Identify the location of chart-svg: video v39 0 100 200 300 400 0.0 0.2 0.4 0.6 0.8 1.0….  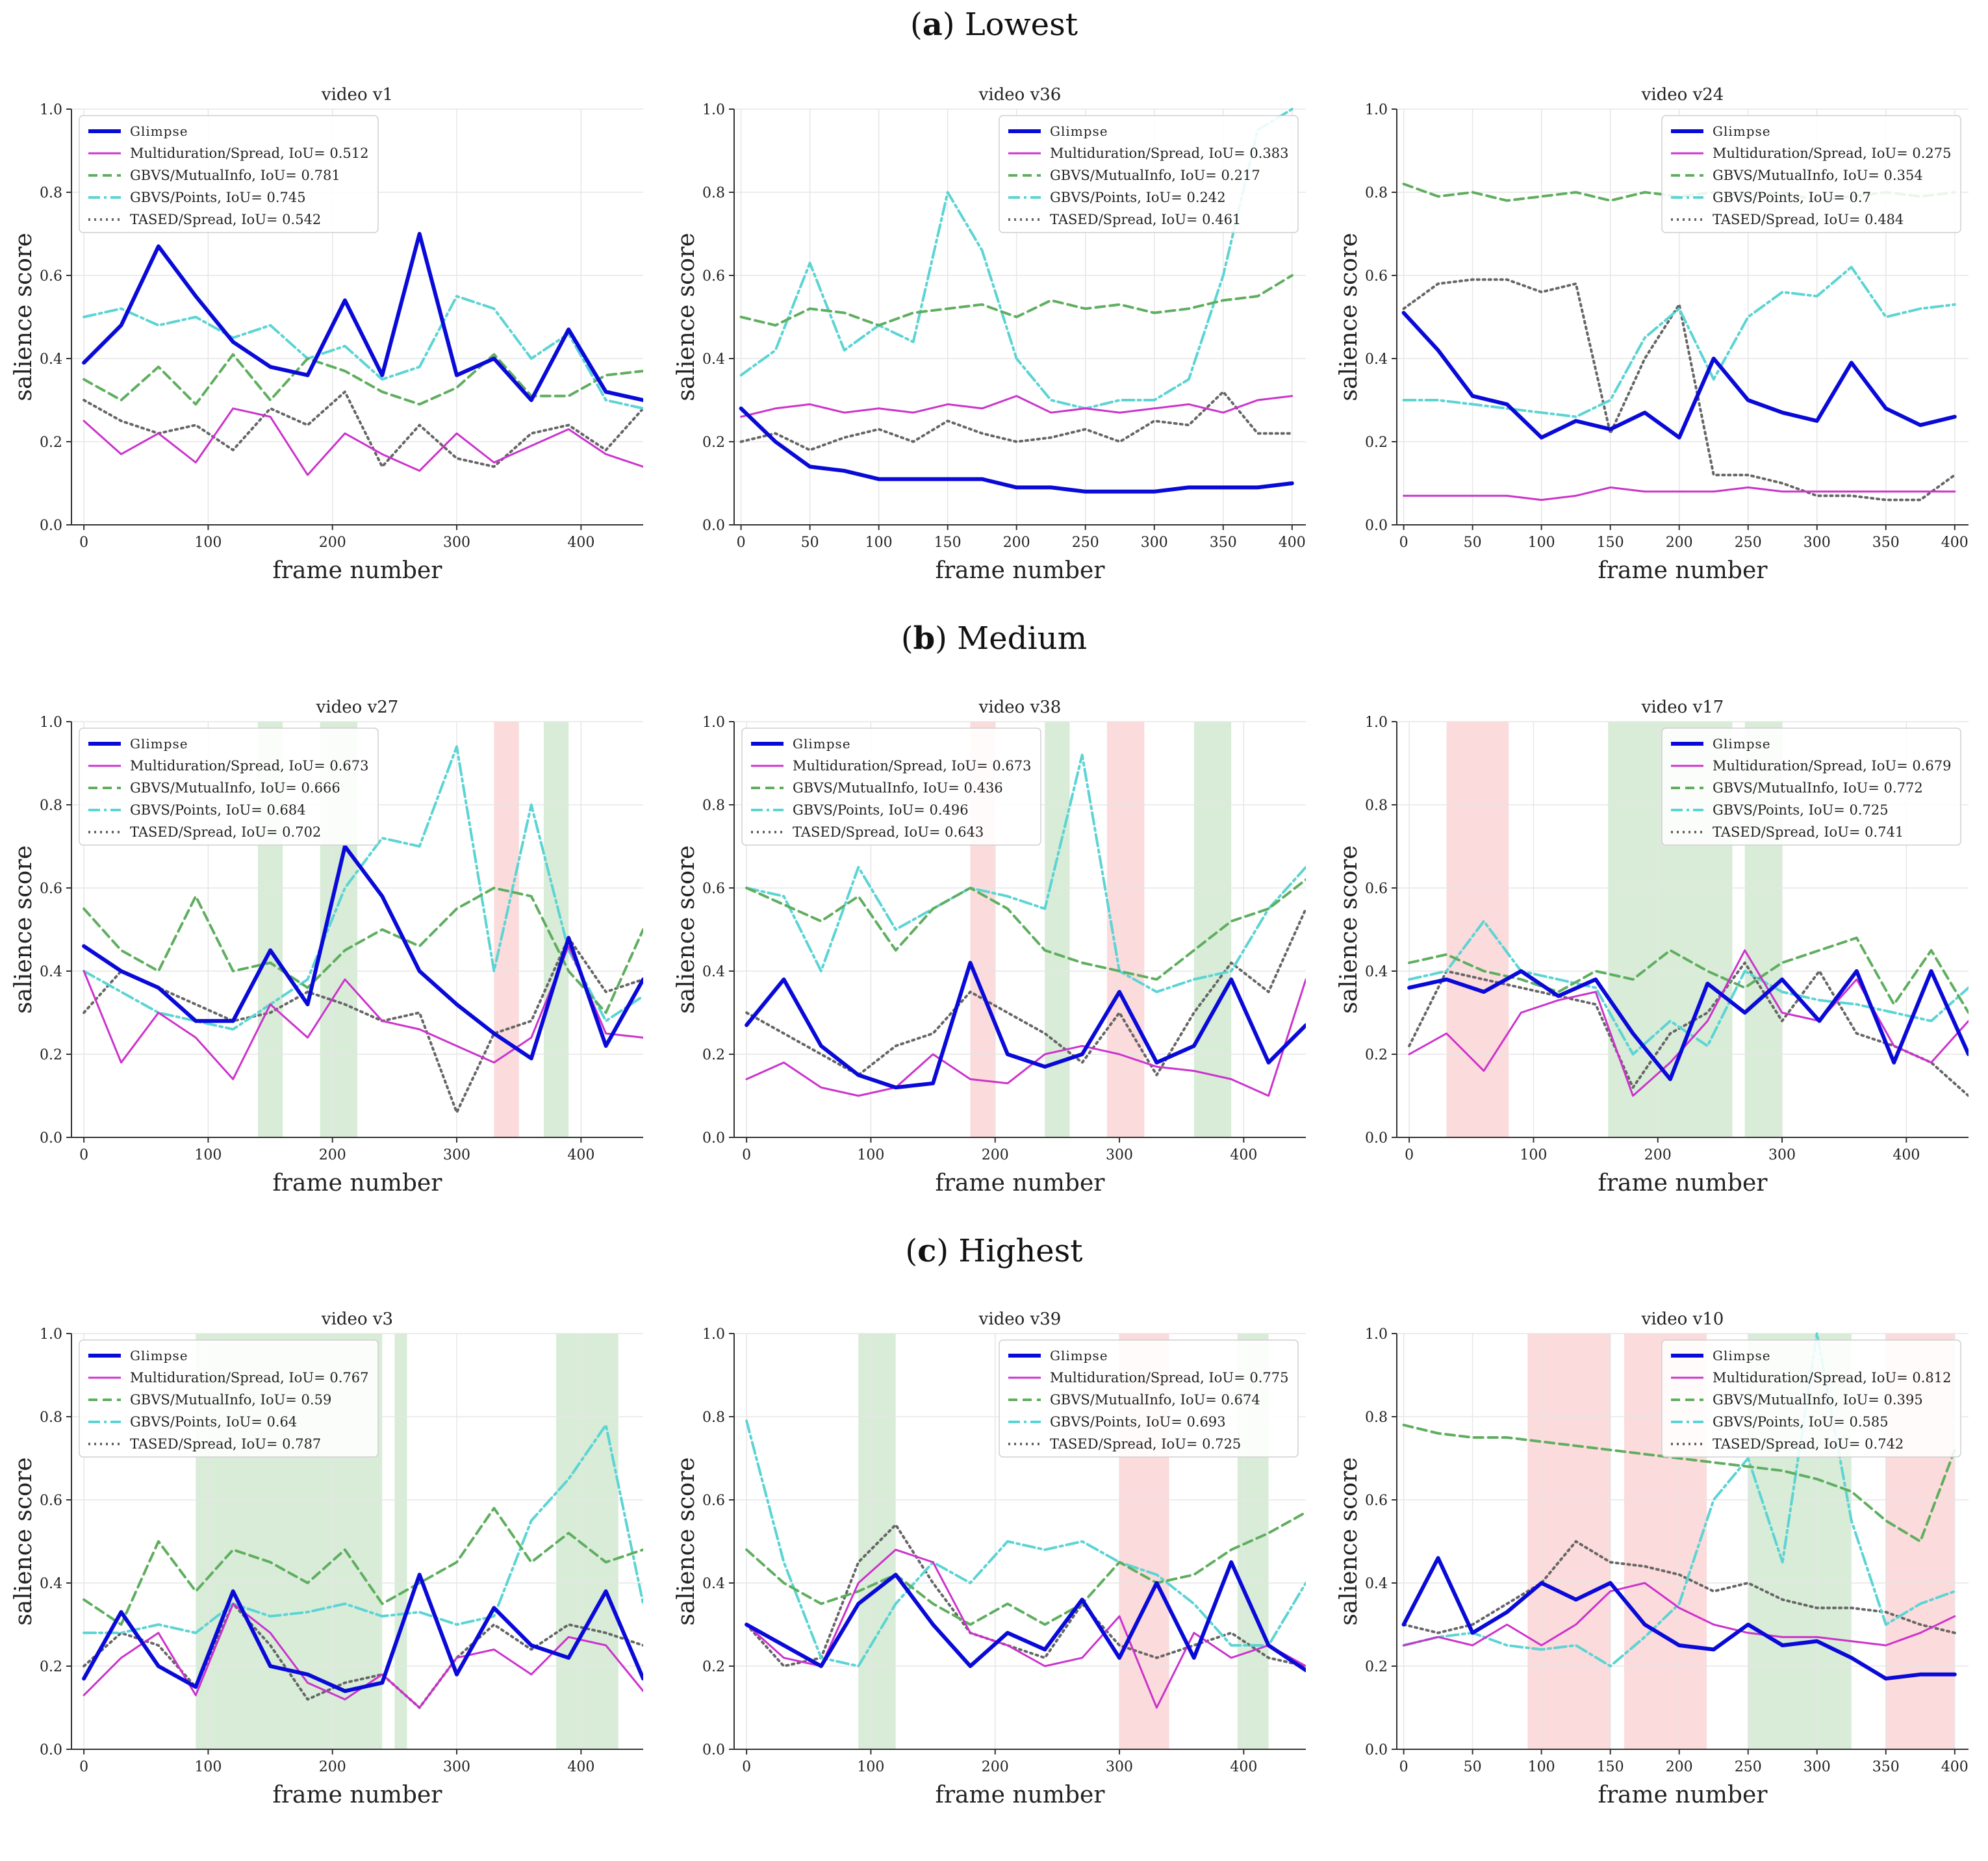
(990, 1559).